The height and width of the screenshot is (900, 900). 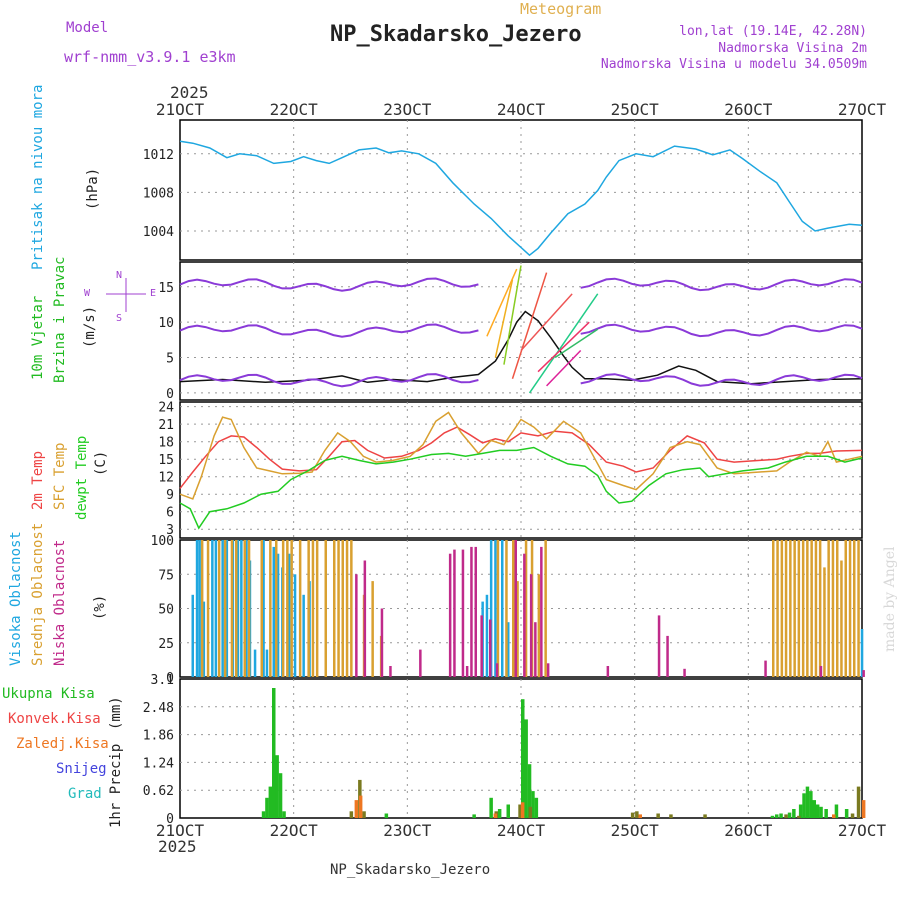 What do you see at coordinates (170, 359) in the screenshot?
I see `wind-ytick-label: 5` at bounding box center [170, 359].